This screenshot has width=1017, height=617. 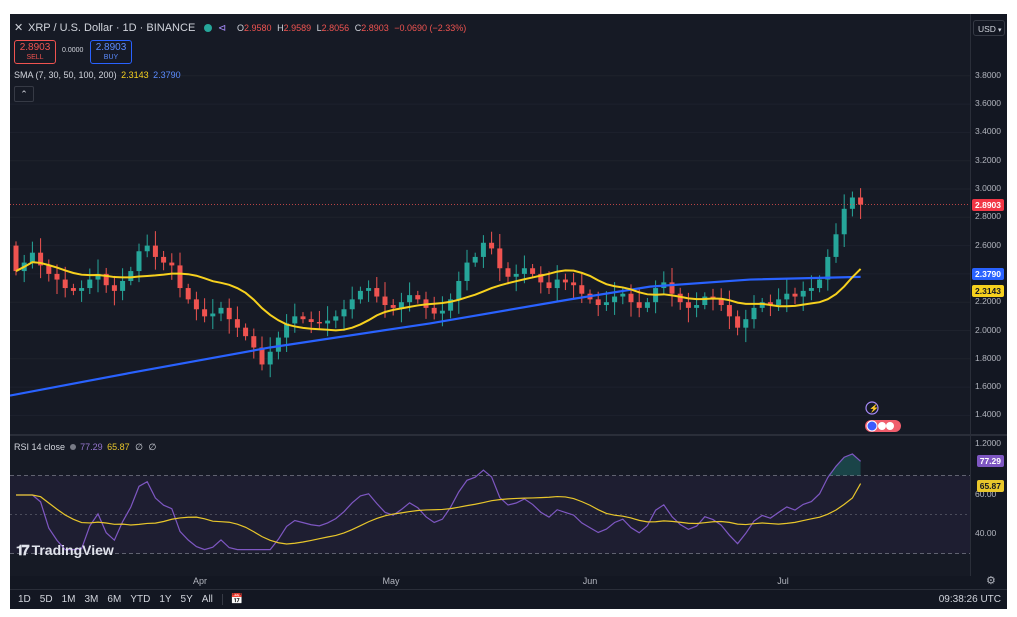 What do you see at coordinates (208, 28) in the screenshot?
I see `market-status-icon` at bounding box center [208, 28].